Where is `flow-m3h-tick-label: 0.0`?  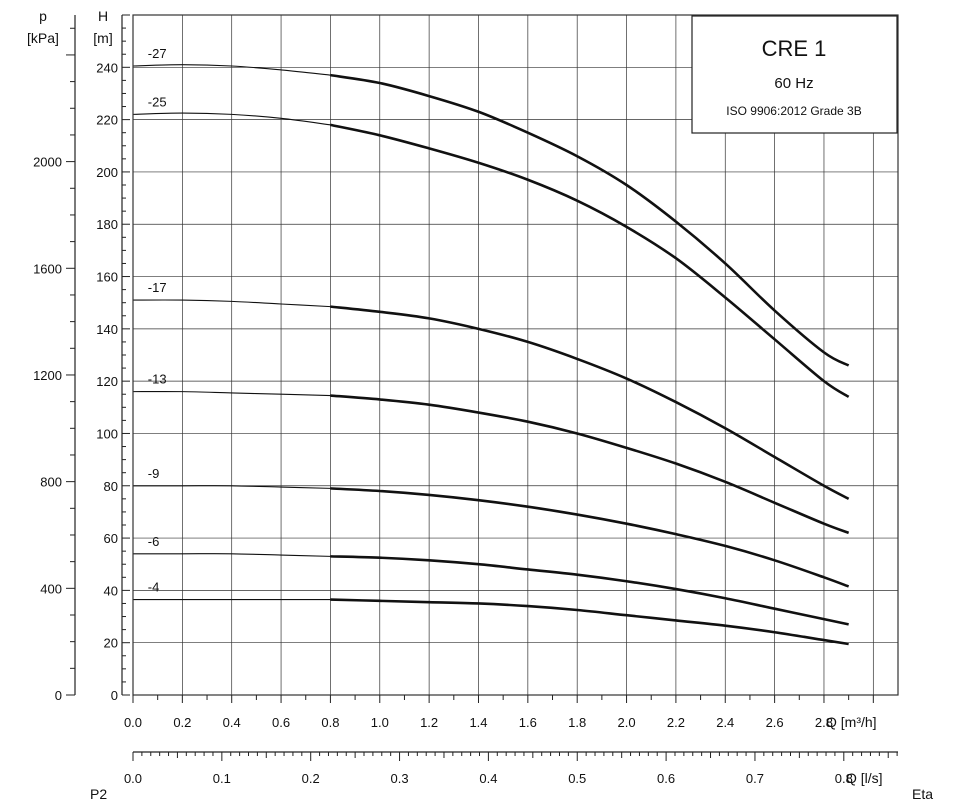
flow-m3h-tick-label: 0.0 is located at coordinates (133, 722).